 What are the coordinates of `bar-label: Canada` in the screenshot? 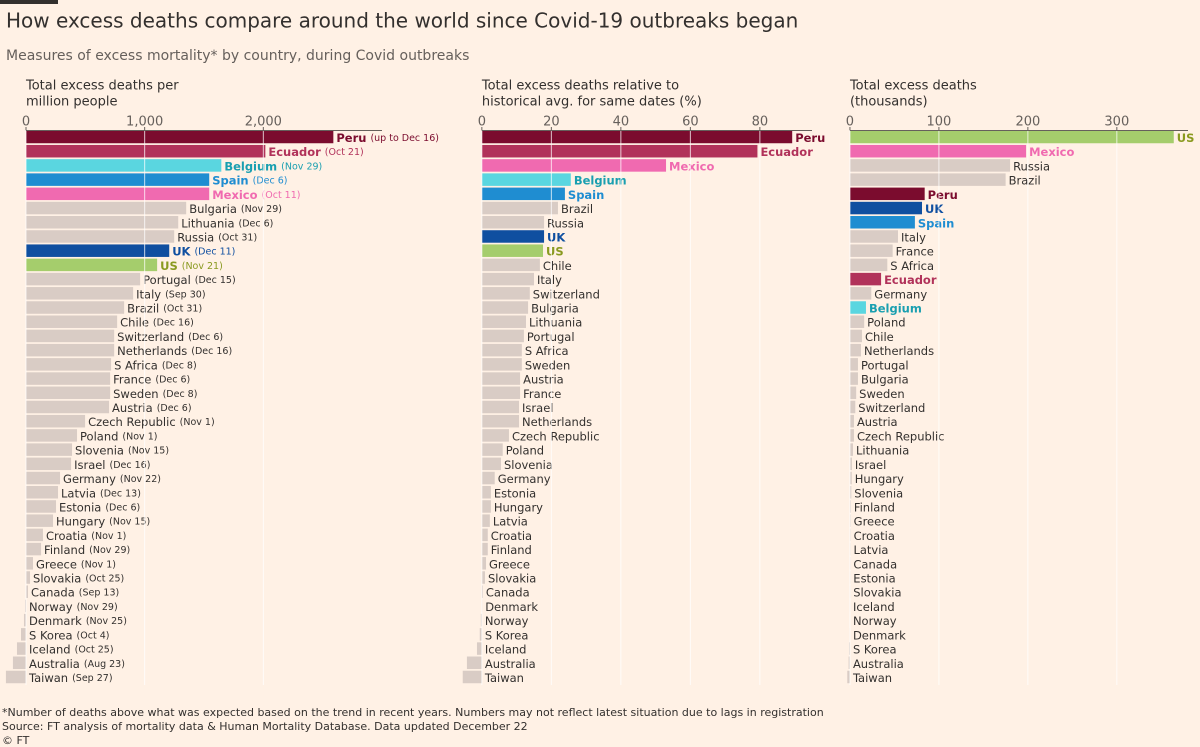 It's located at (508, 592).